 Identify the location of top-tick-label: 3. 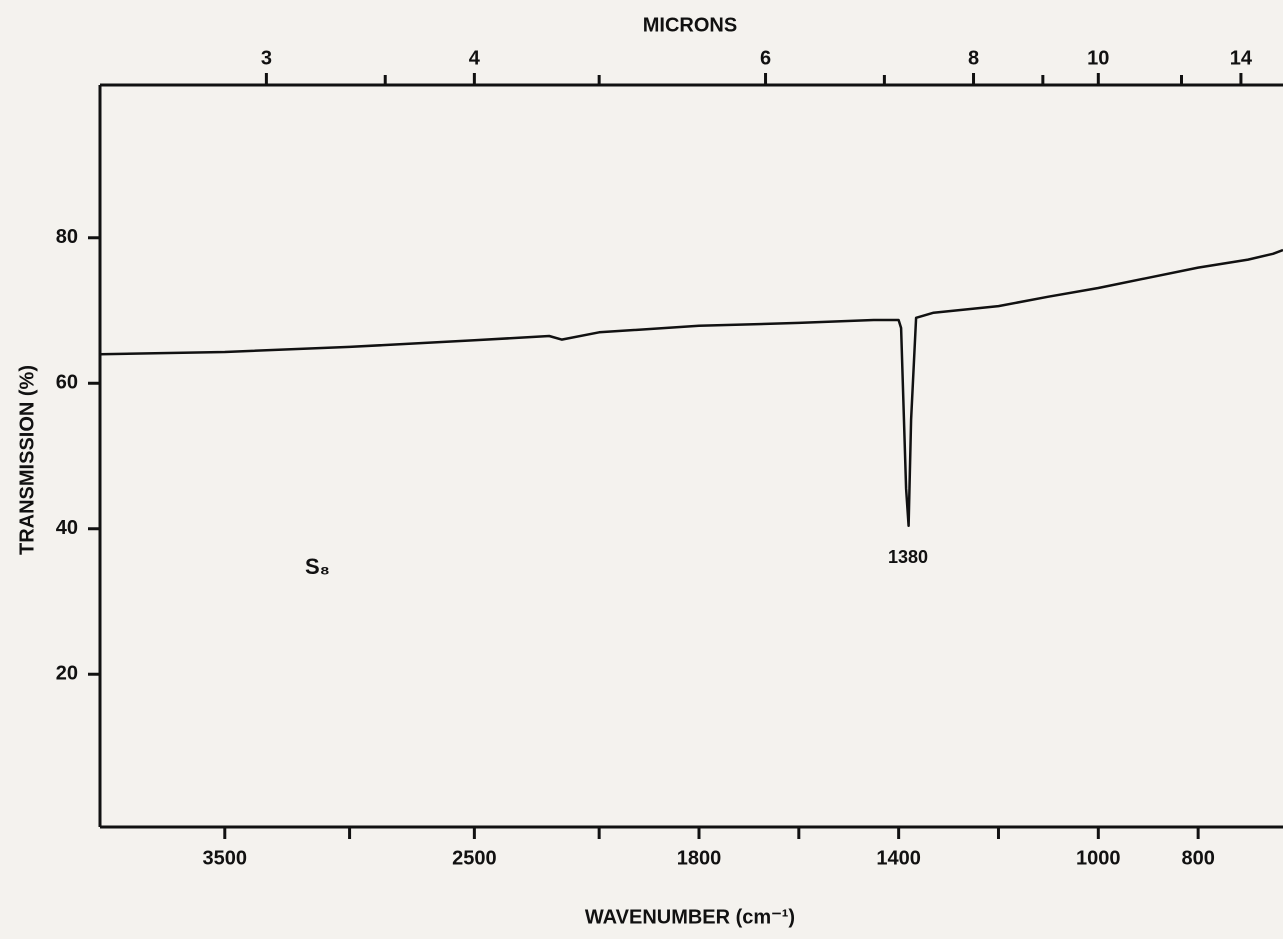
(266, 58).